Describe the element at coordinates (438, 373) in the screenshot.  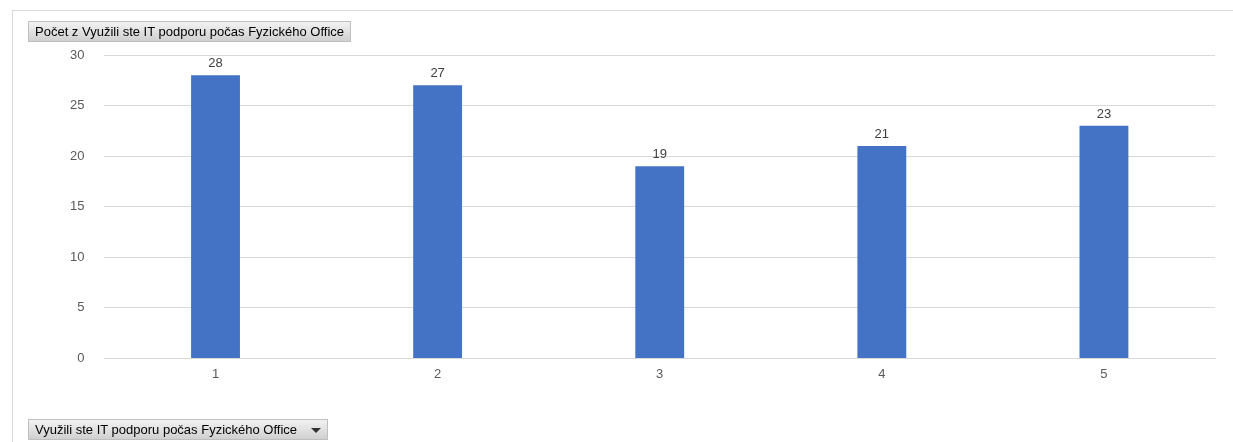
I see `x-tick-label: 2` at that location.